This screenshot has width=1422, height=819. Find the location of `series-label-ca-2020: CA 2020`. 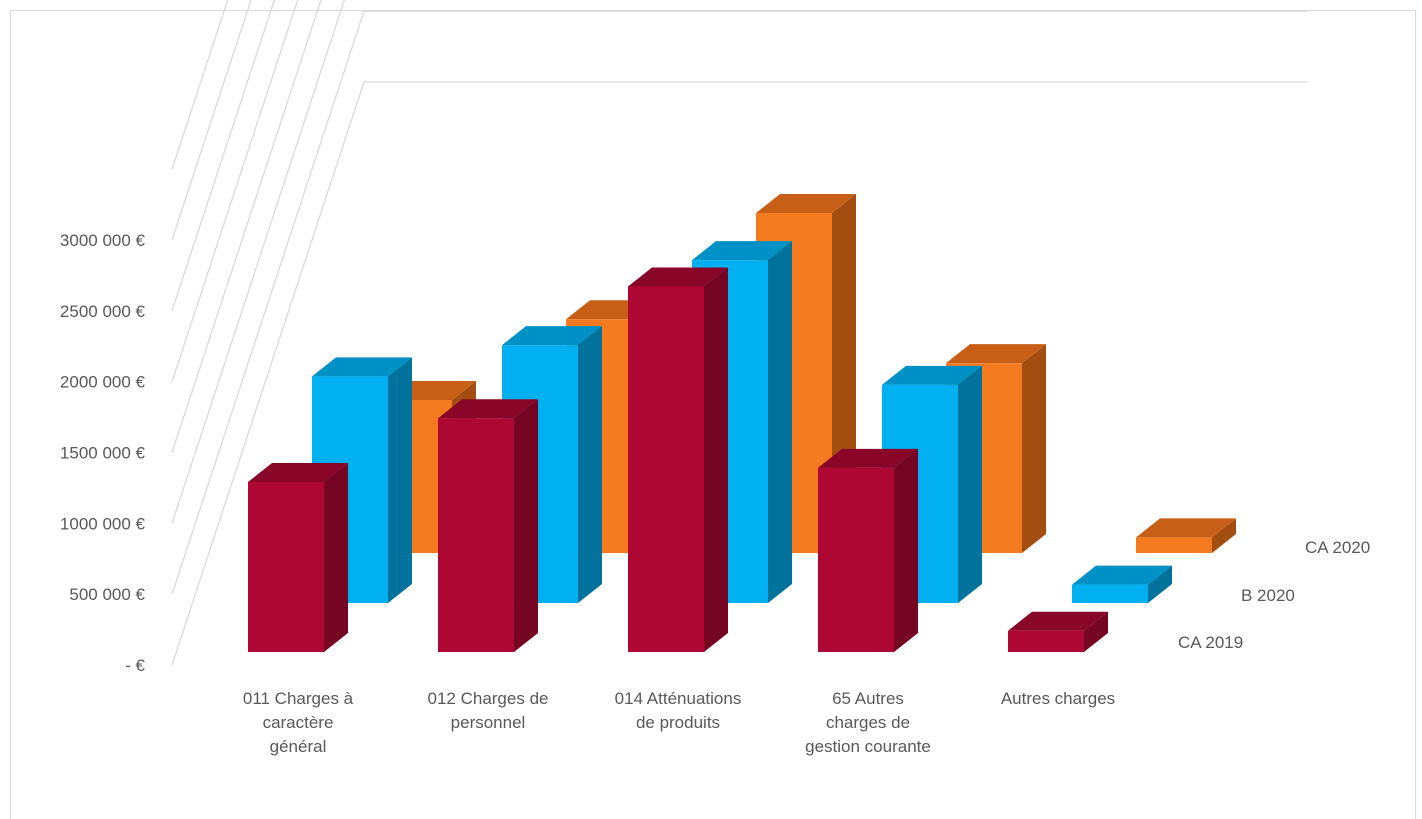

series-label-ca-2020: CA 2020 is located at coordinates (1337, 547).